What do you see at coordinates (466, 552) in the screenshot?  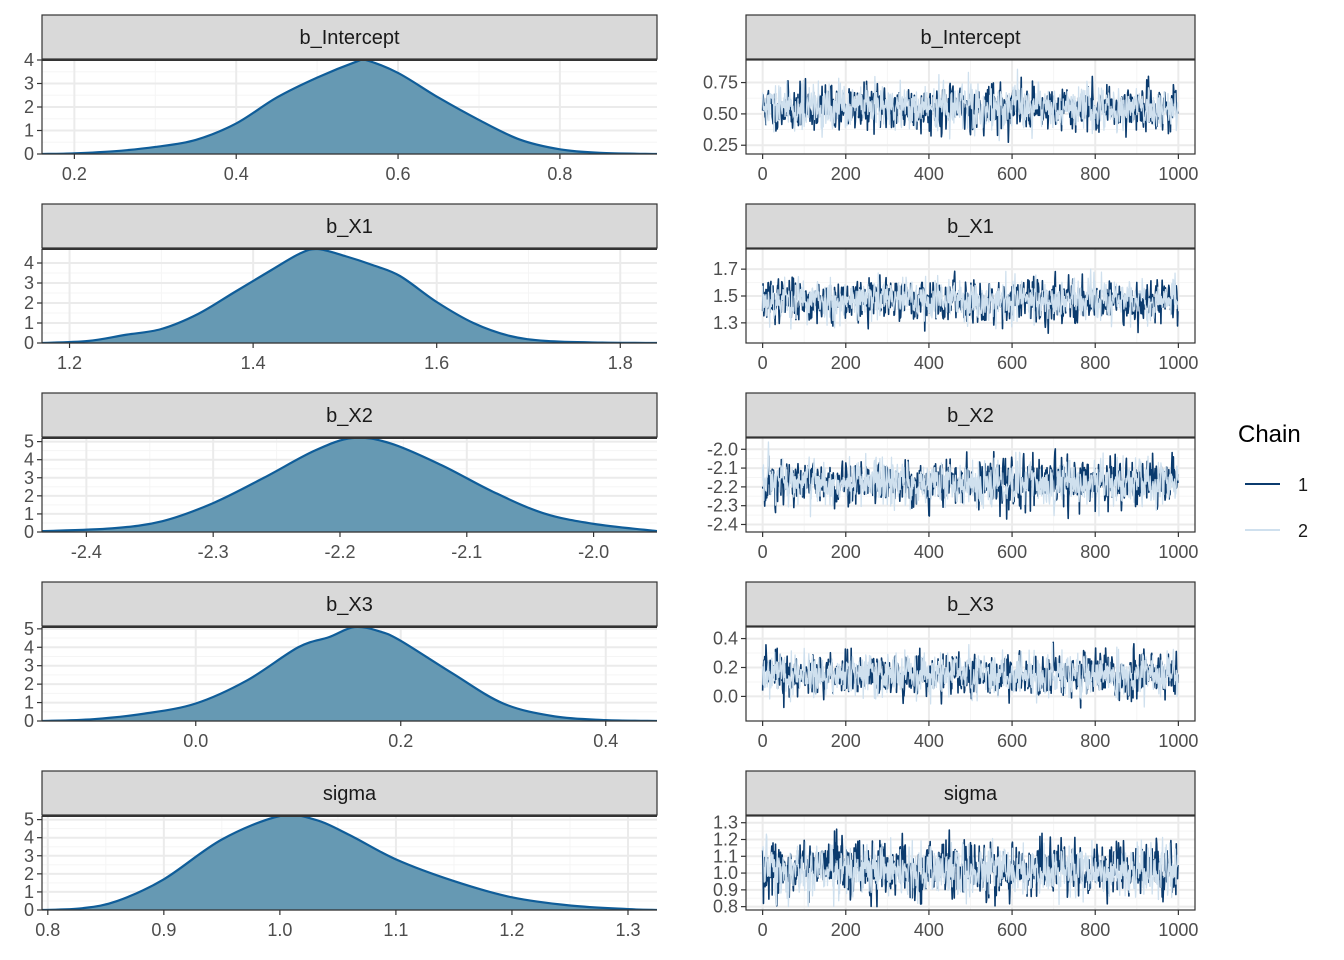 I see `x-tick-label: -2.1` at bounding box center [466, 552].